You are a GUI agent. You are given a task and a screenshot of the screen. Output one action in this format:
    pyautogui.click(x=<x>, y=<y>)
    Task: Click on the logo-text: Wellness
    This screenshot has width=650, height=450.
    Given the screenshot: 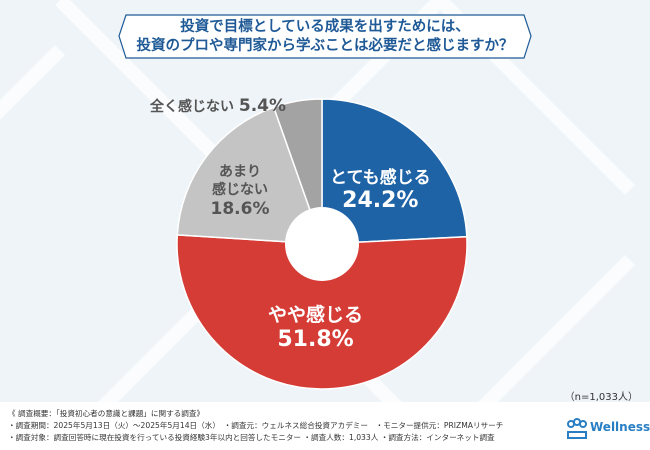 What is the action you would take?
    pyautogui.click(x=620, y=427)
    